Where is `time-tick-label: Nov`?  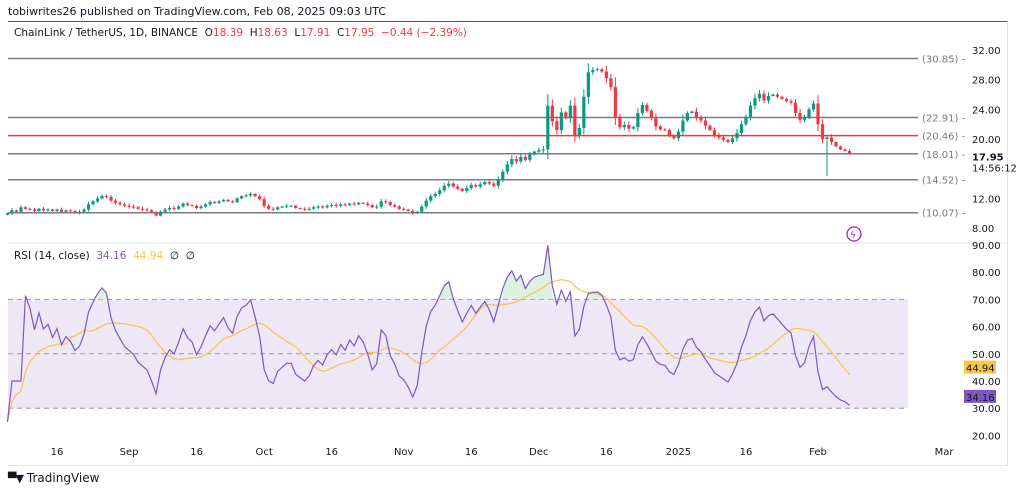 time-tick-label: Nov is located at coordinates (404, 452).